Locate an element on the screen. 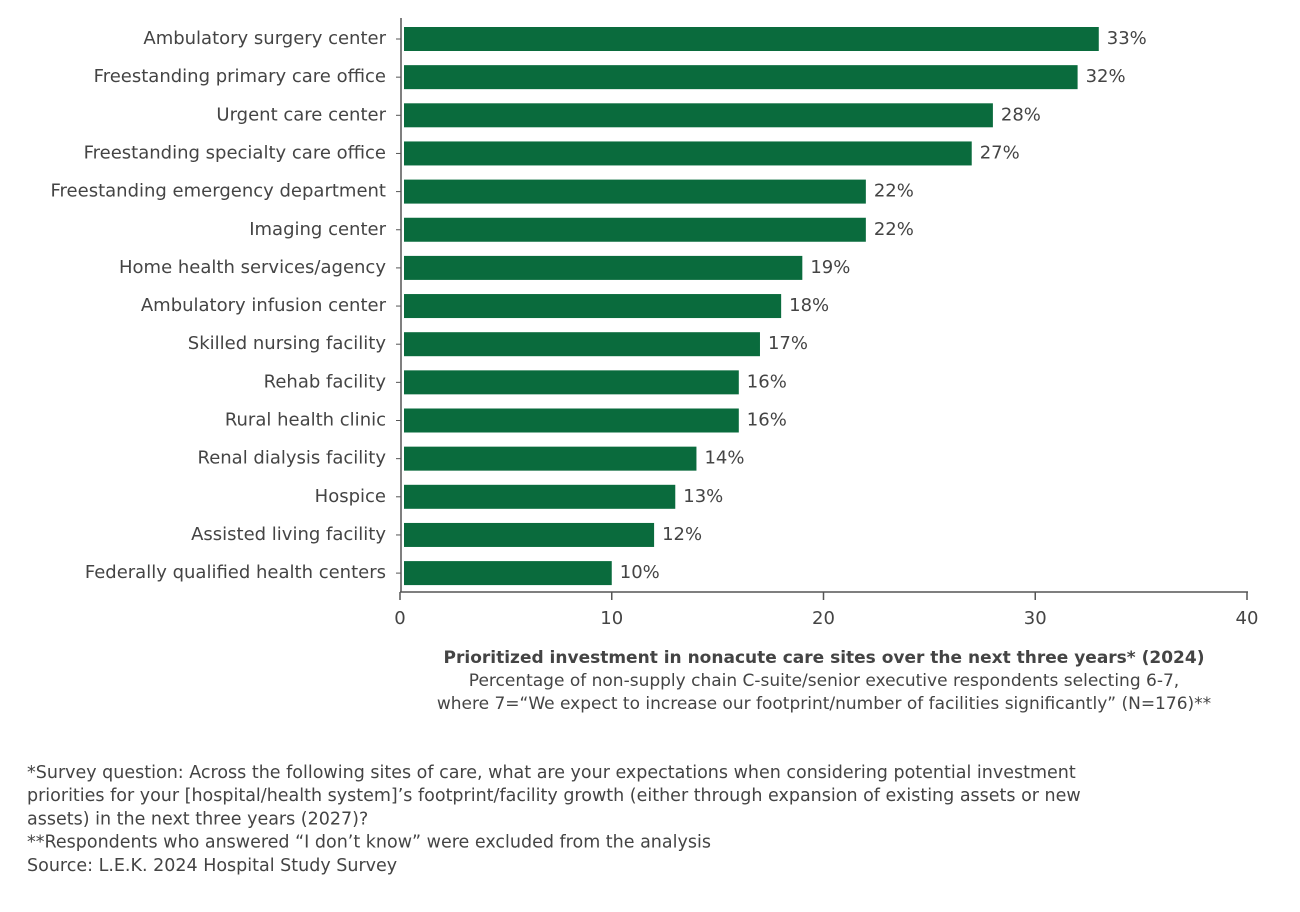 The image size is (1300, 912). value-label: 28% is located at coordinates (1021, 114).